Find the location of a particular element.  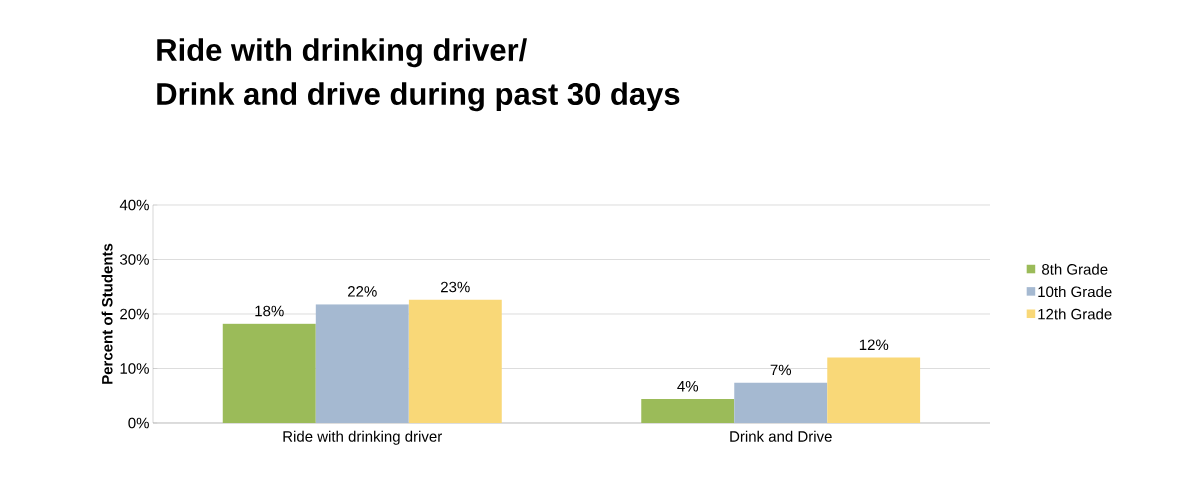

data-label: 18% is located at coordinates (269, 311).